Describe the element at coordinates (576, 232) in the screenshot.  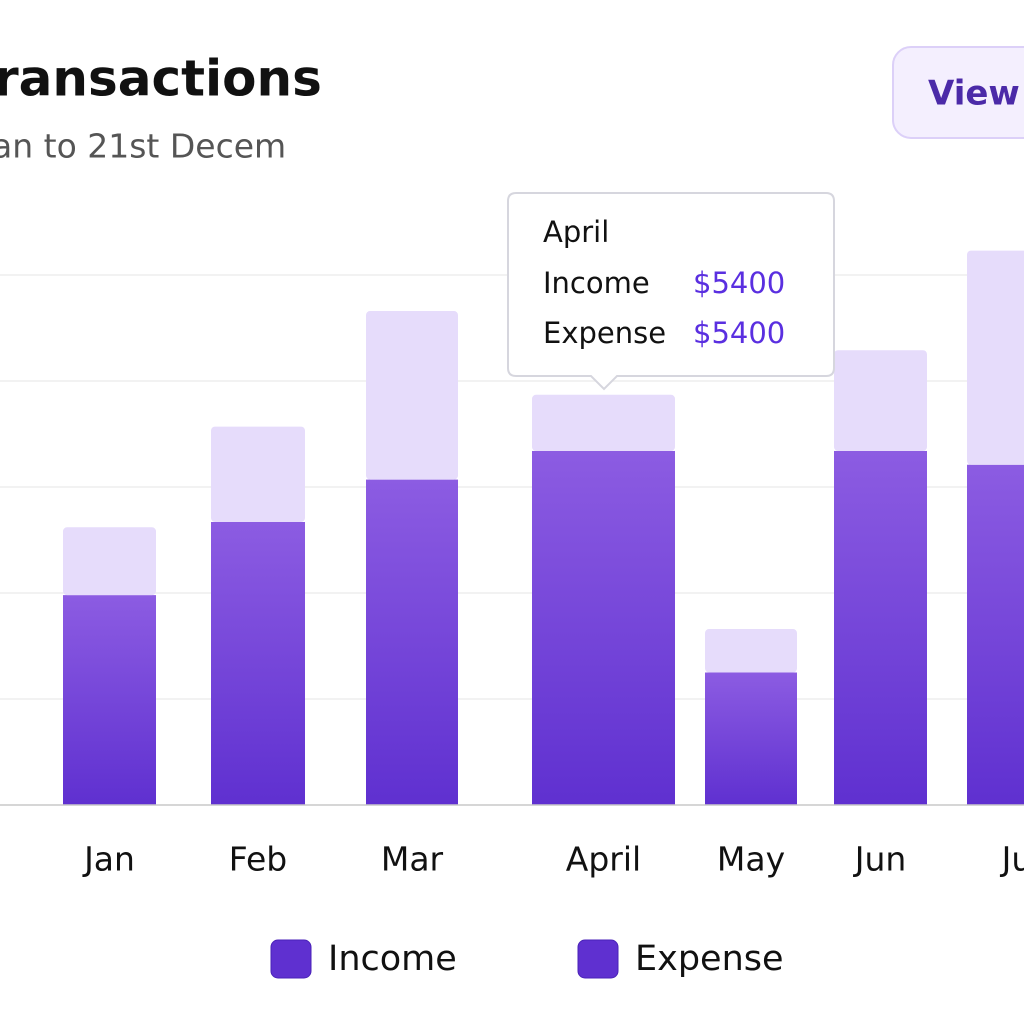
I see `tooltip-title: April` at that location.